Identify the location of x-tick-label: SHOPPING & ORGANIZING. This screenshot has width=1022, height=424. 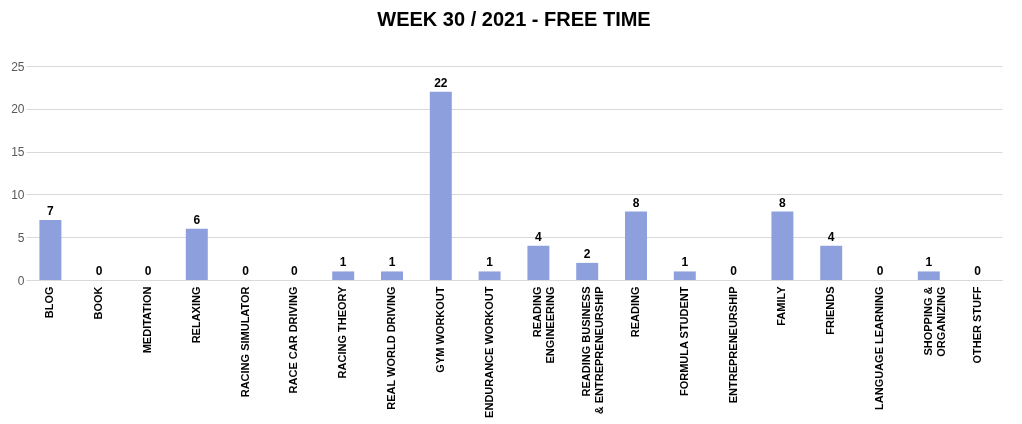
(934, 321).